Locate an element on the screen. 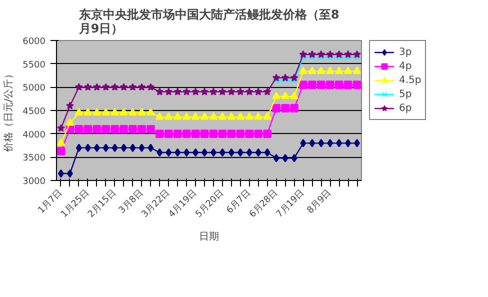 The width and height of the screenshot is (488, 297). legend-label: 6p is located at coordinates (406, 108).